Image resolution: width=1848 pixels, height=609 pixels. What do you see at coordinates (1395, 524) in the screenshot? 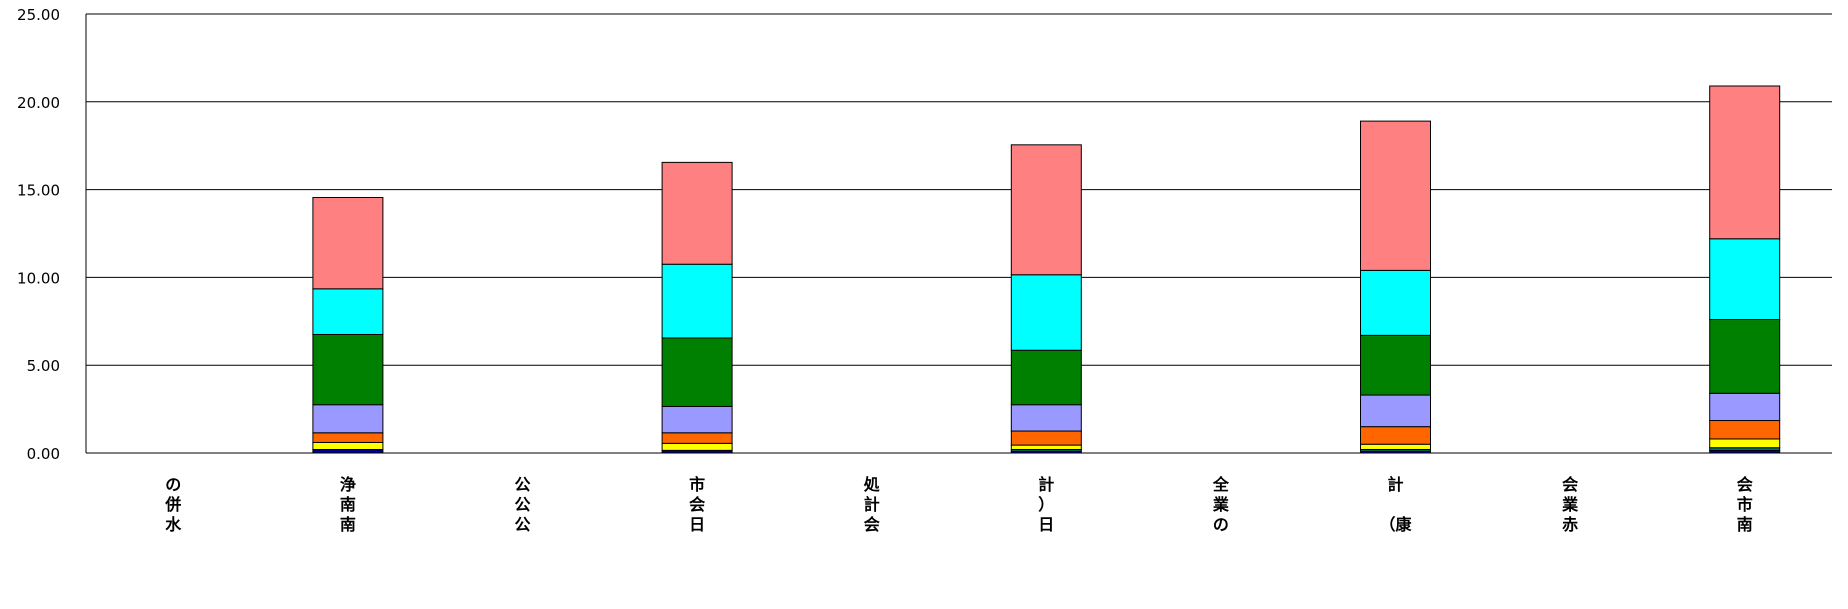
I see `x-tick-label: （康` at bounding box center [1395, 524].